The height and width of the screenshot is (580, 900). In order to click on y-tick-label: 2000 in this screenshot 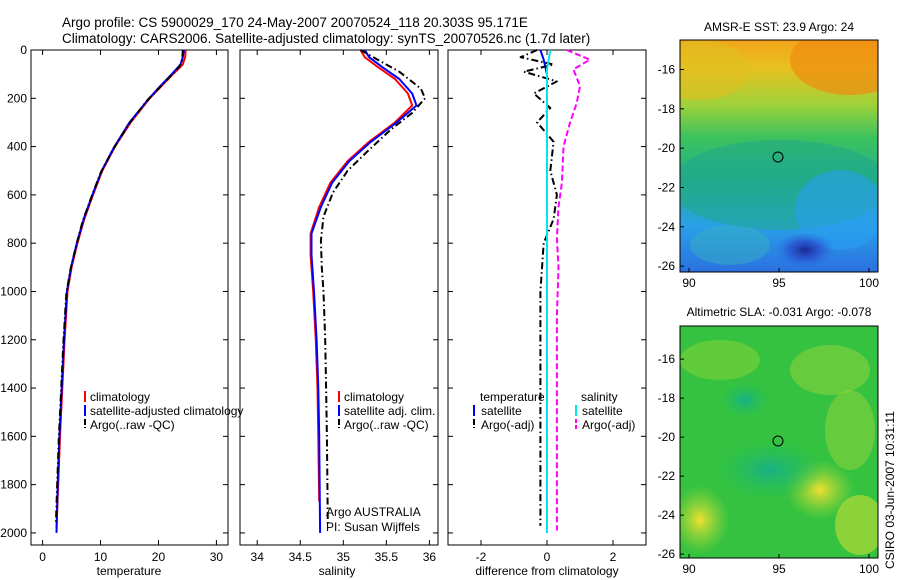, I will do `click(13, 533)`.